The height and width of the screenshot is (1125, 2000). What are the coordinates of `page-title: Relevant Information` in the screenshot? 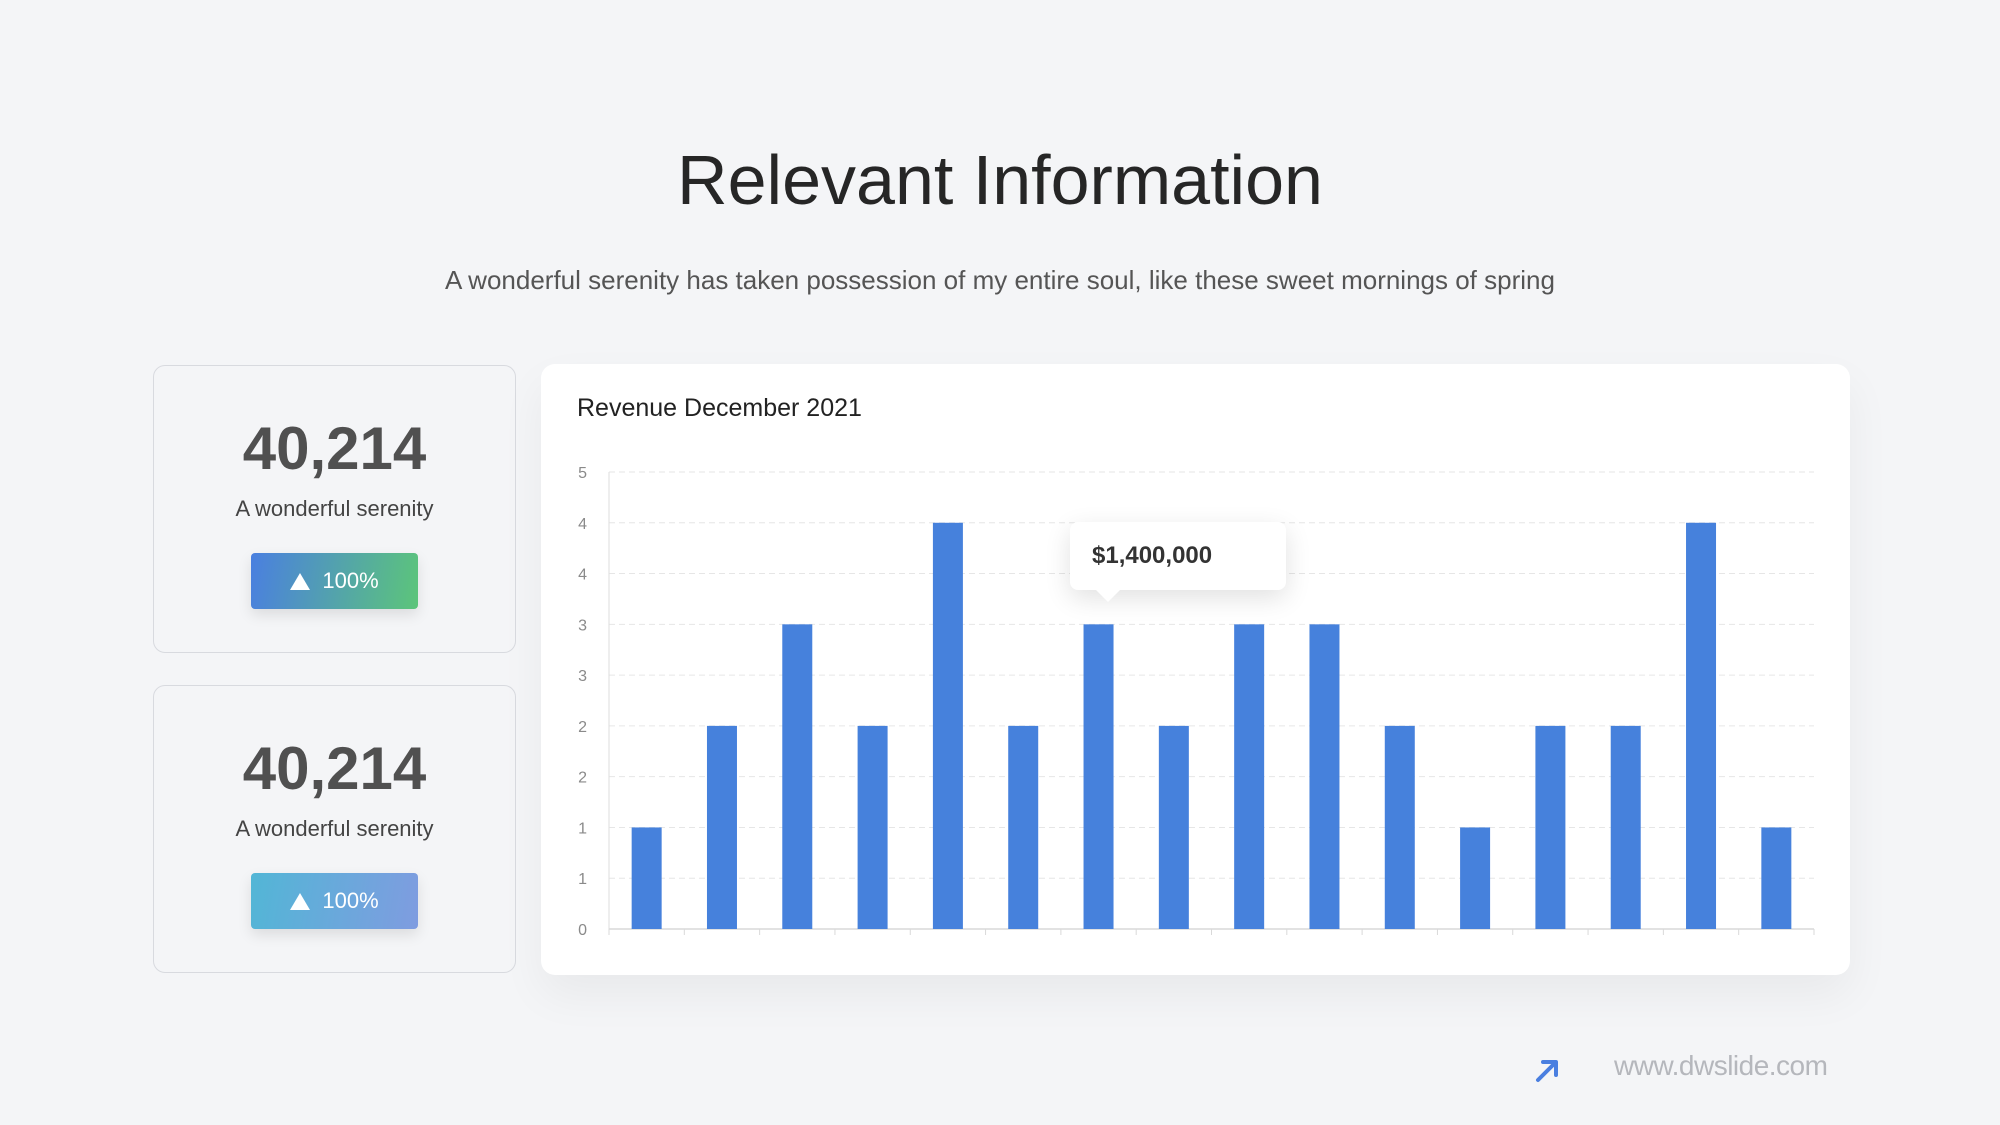 It's located at (1000, 180).